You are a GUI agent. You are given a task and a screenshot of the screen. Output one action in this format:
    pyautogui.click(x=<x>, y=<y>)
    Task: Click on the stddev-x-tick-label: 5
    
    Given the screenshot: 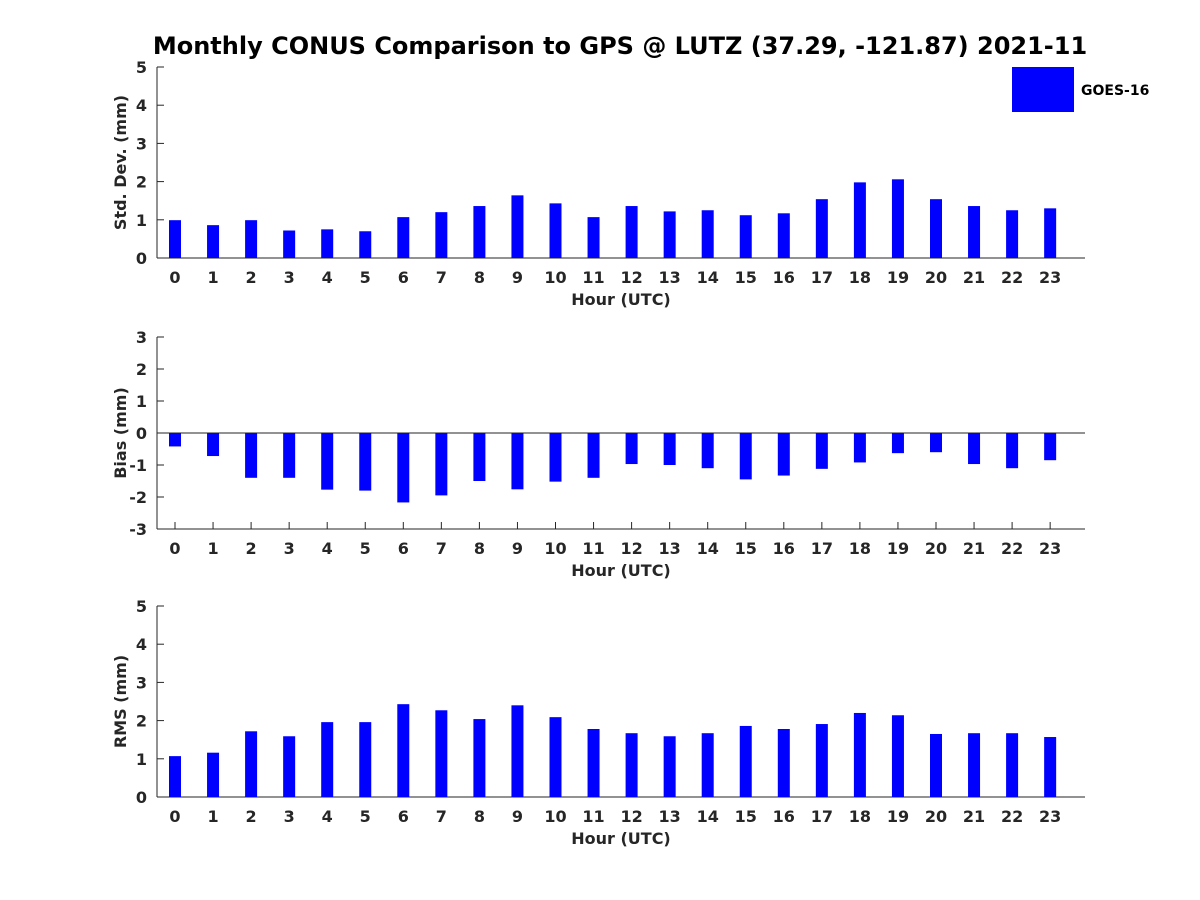 What is the action you would take?
    pyautogui.click(x=365, y=277)
    